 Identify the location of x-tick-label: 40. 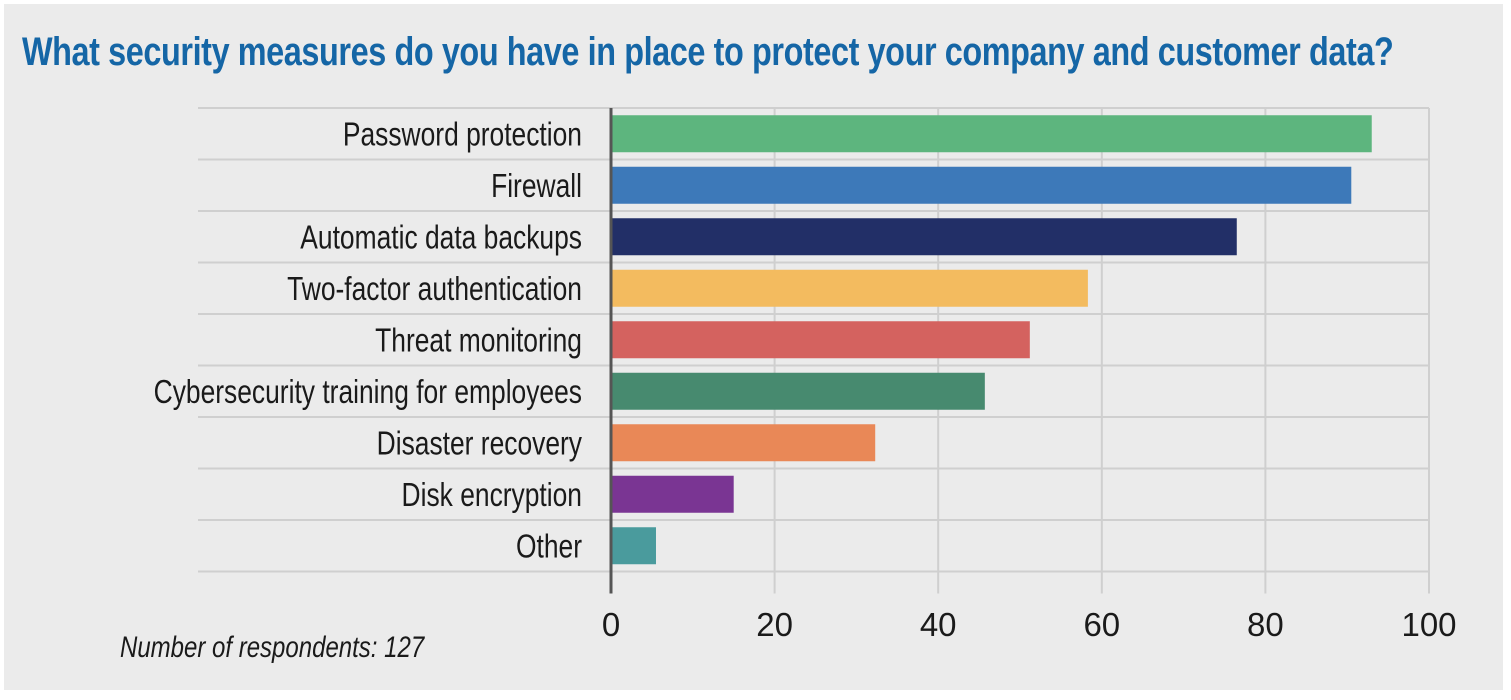
(938, 624).